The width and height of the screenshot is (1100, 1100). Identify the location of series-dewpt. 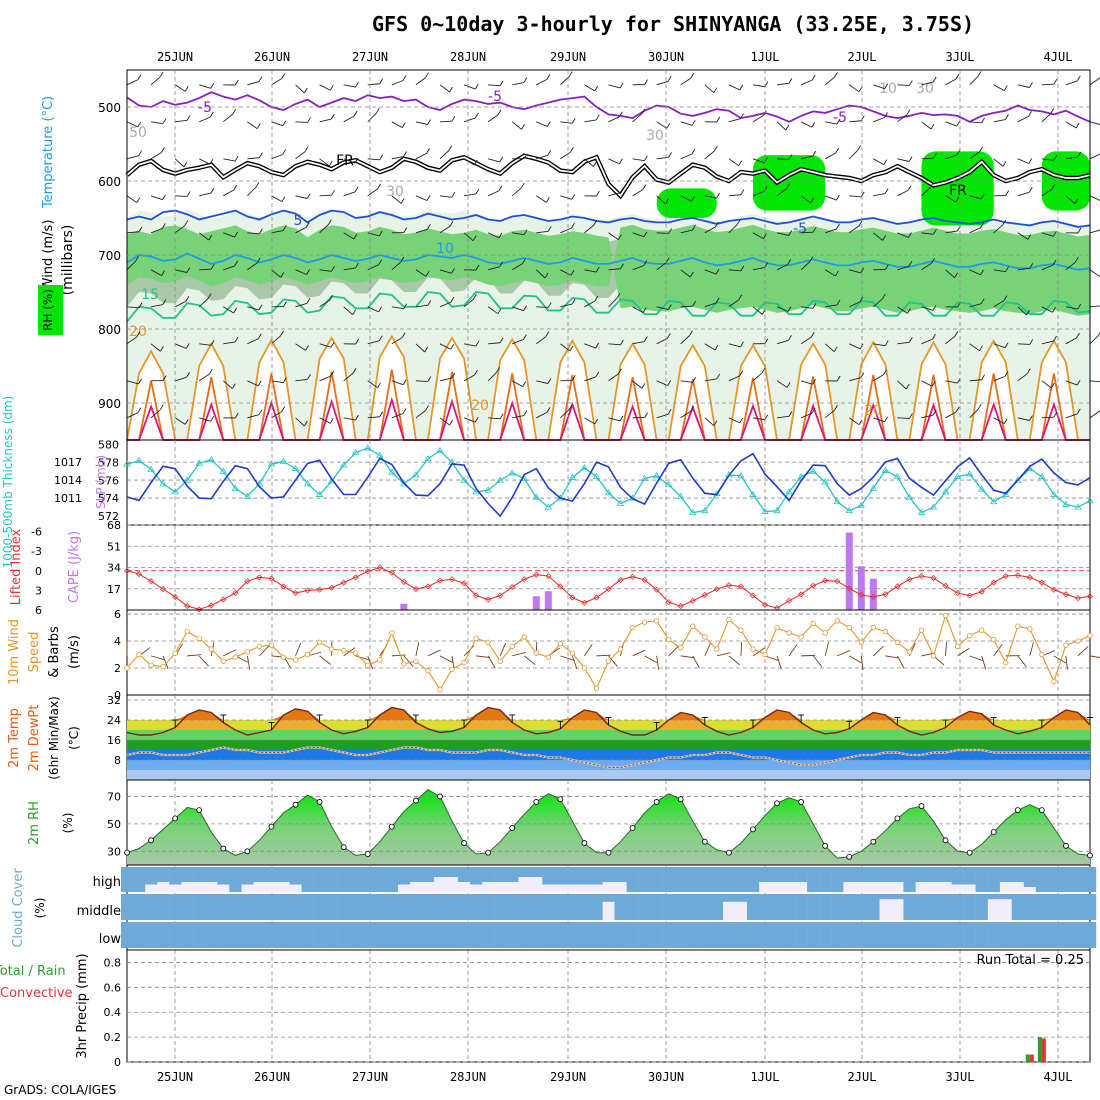
(608, 757).